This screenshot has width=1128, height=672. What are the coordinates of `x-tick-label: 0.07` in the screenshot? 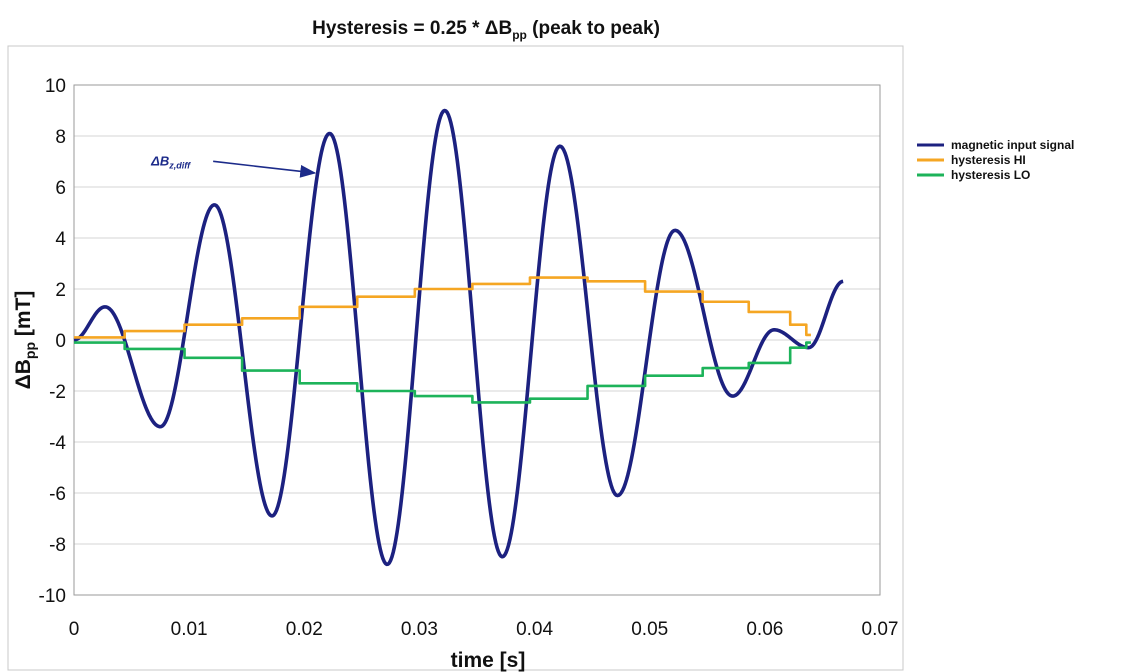 It's located at (880, 629).